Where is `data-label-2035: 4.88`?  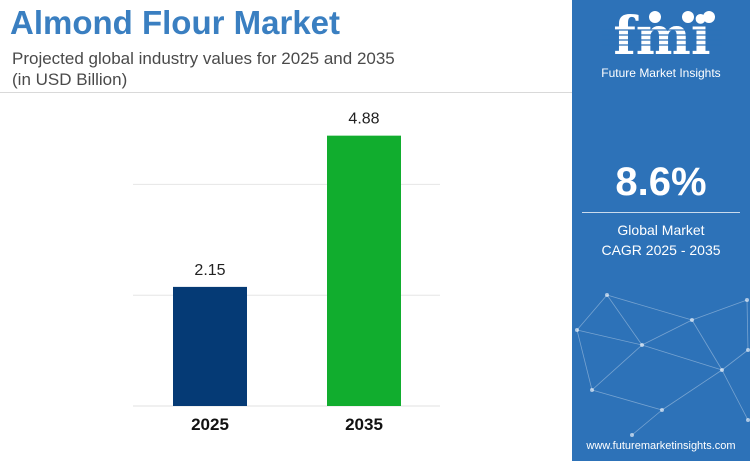 data-label-2035: 4.88 is located at coordinates (363, 119).